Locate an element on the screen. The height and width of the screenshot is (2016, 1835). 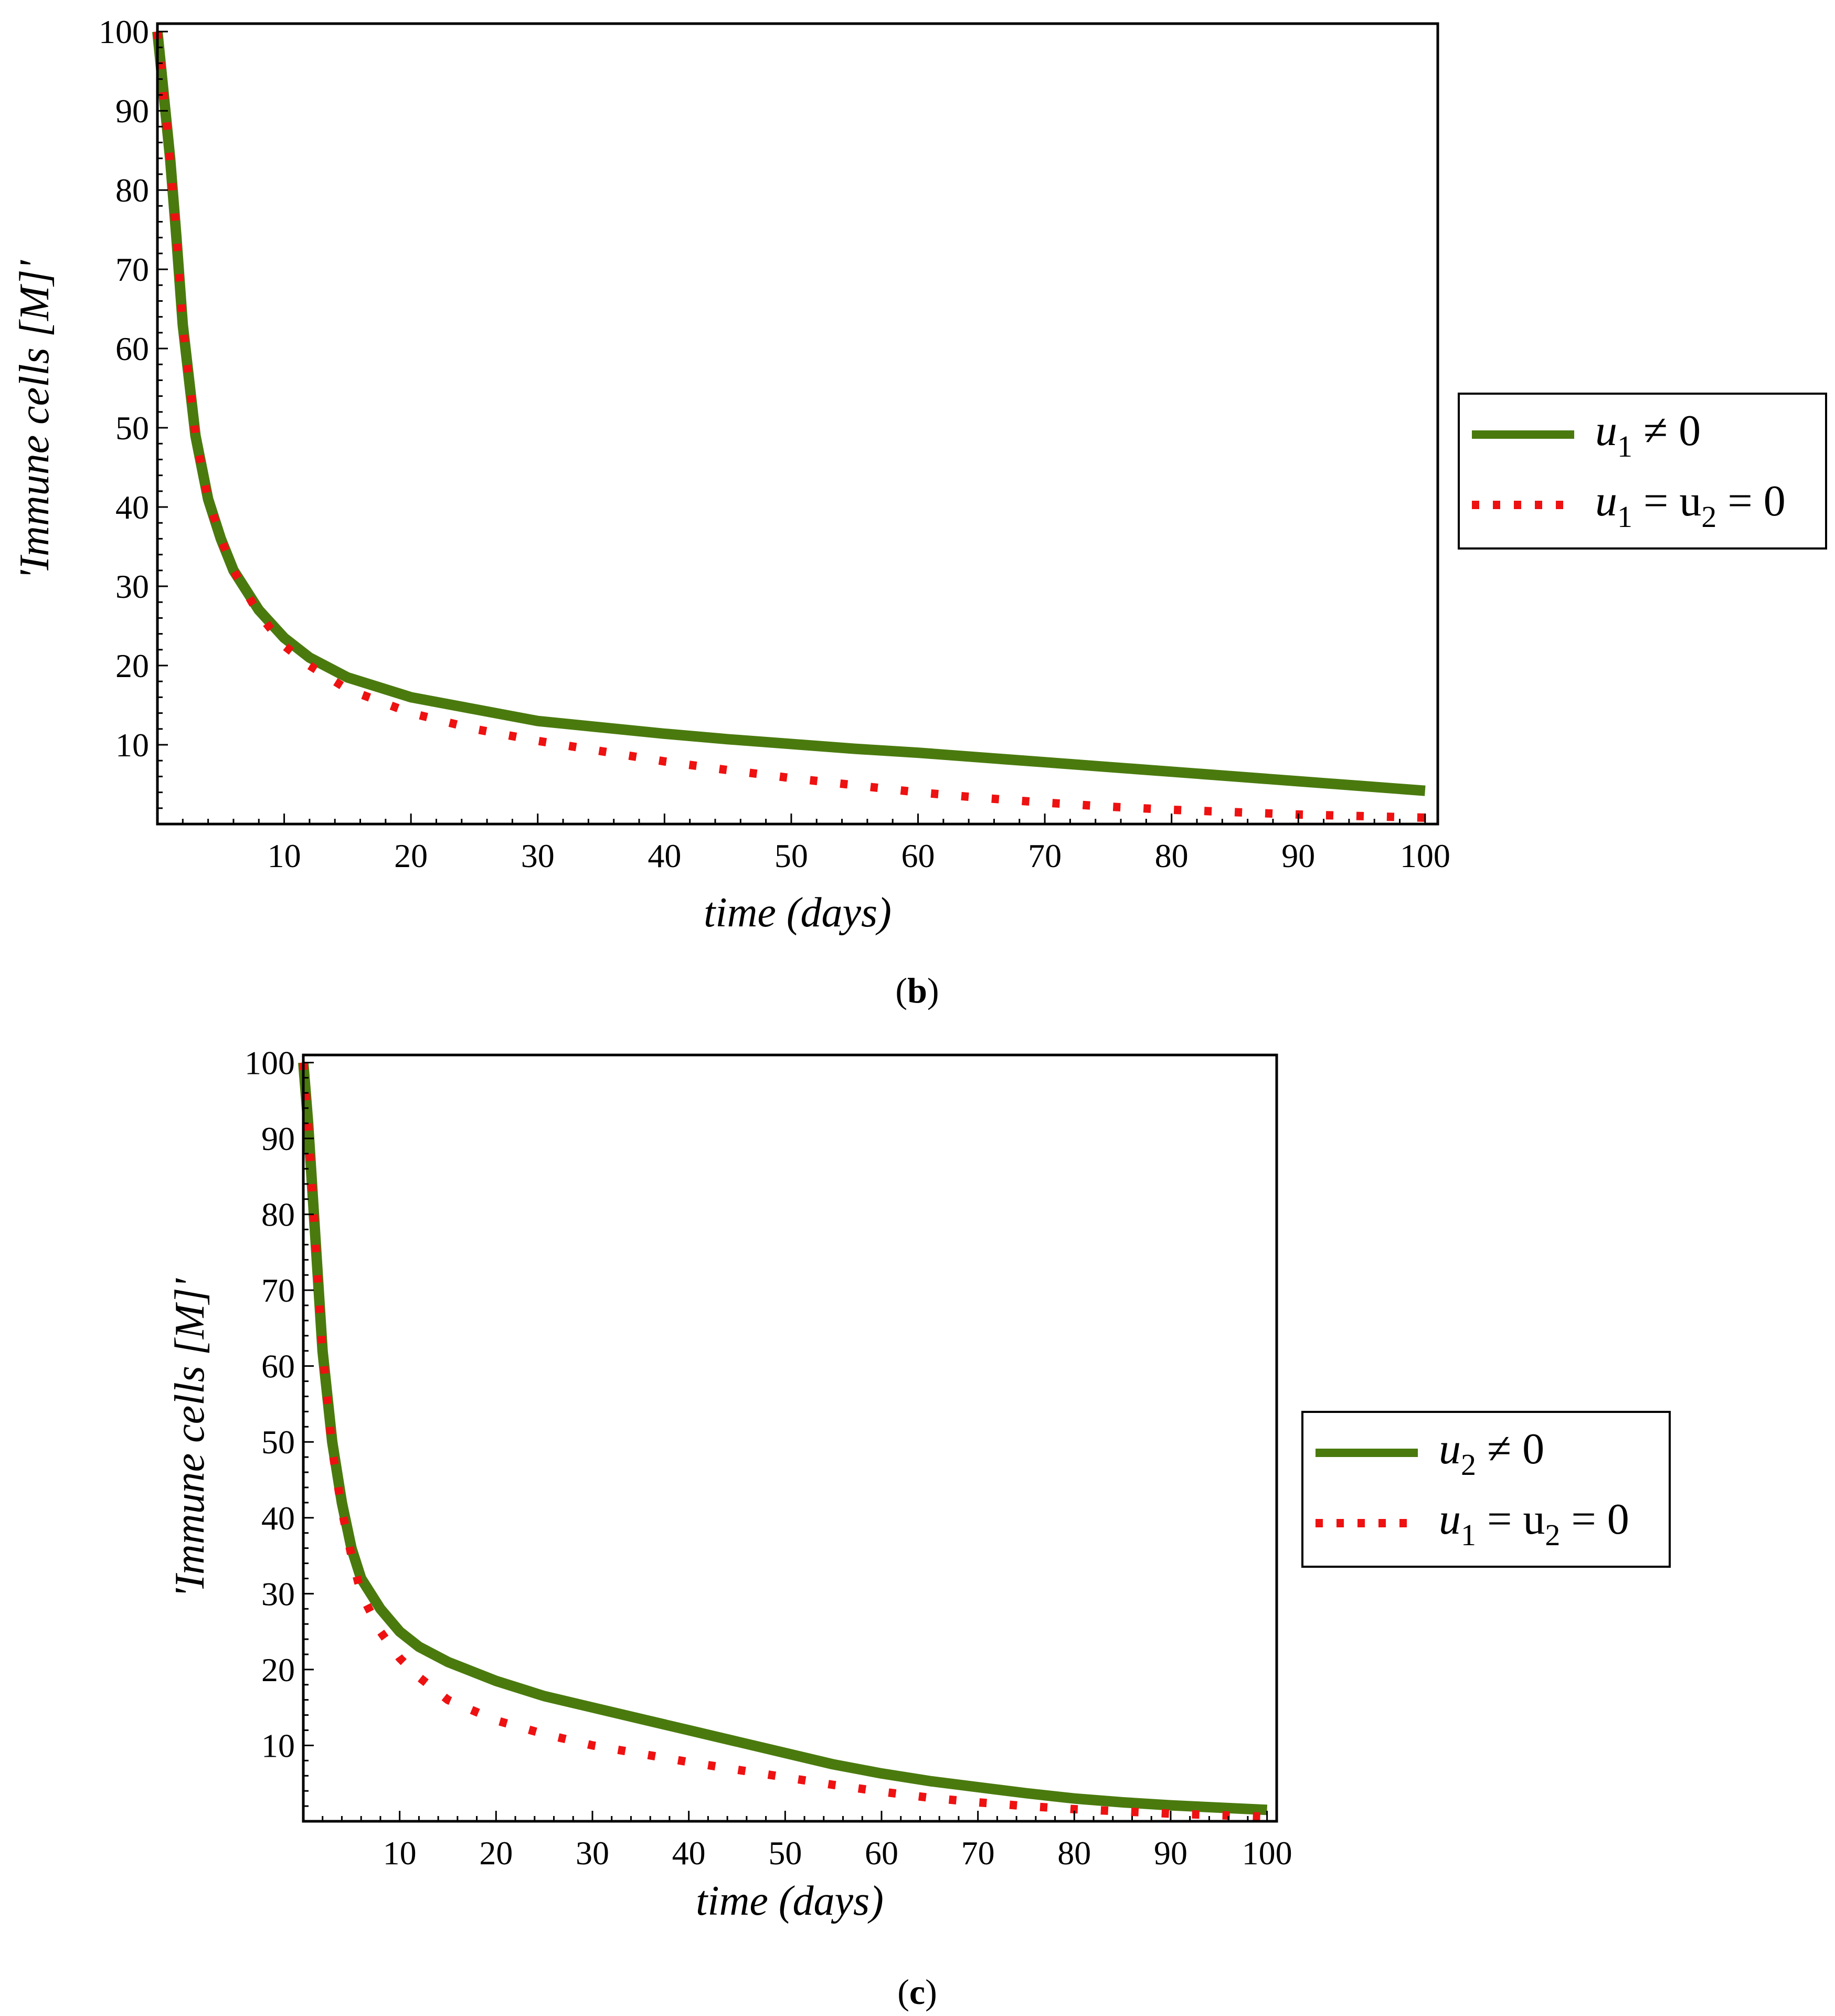
panel-c-y-tick-label: 70 is located at coordinates (278, 1290).